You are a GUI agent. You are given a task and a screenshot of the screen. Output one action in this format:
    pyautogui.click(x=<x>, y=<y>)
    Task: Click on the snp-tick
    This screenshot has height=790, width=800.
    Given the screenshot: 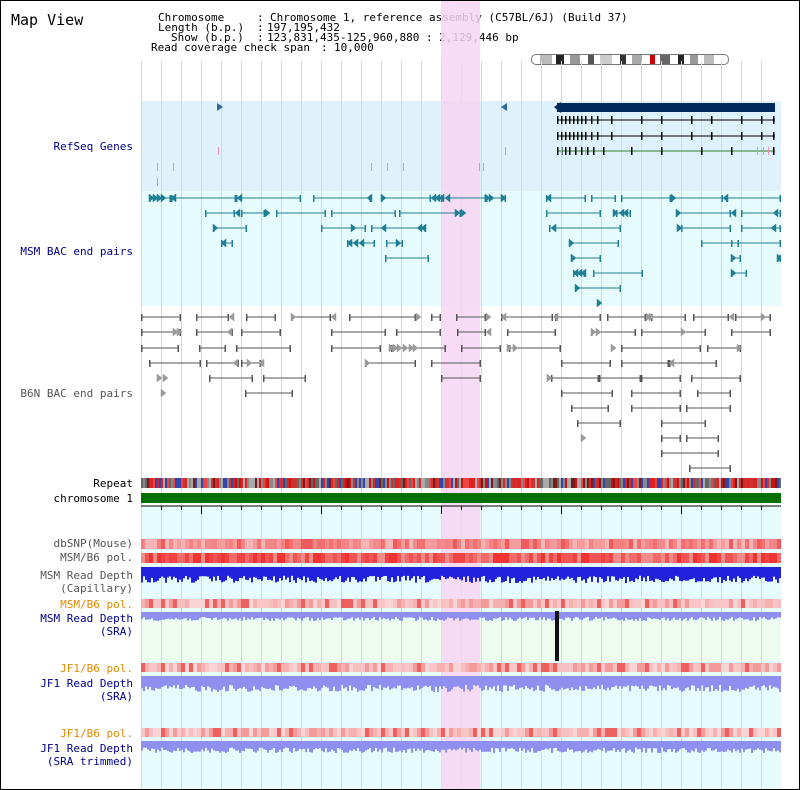 What is the action you would take?
    pyautogui.click(x=371, y=167)
    